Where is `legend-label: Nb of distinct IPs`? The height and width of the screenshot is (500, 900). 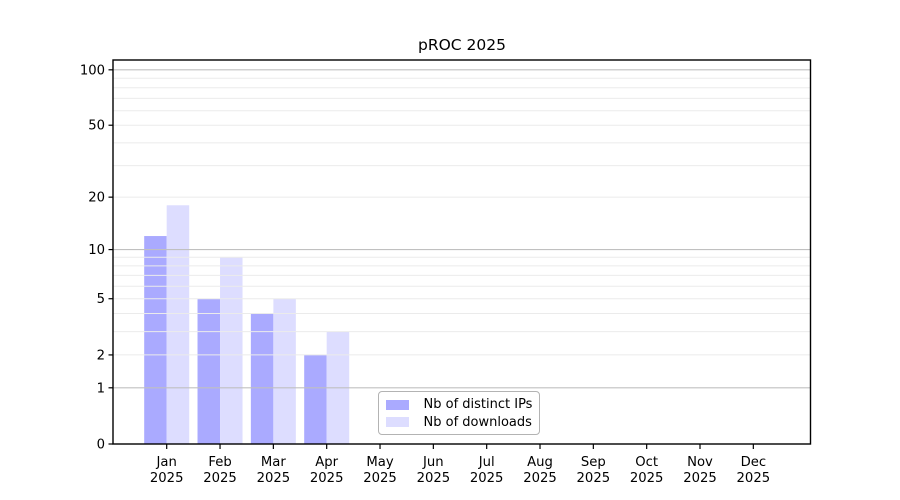
legend-label: Nb of distinct IPs is located at coordinates (478, 405).